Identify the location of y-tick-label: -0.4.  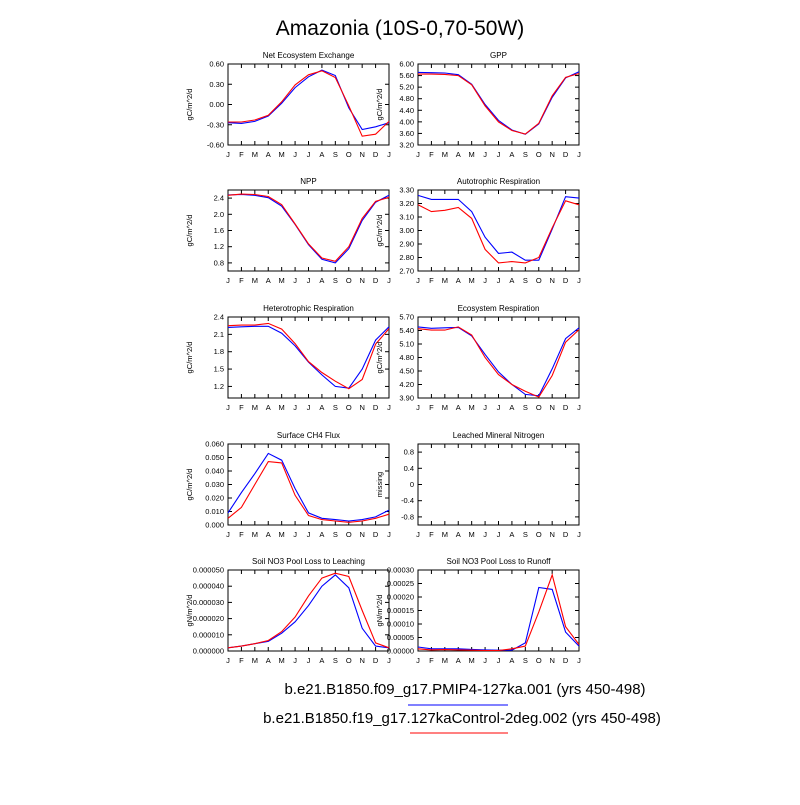
(407, 500).